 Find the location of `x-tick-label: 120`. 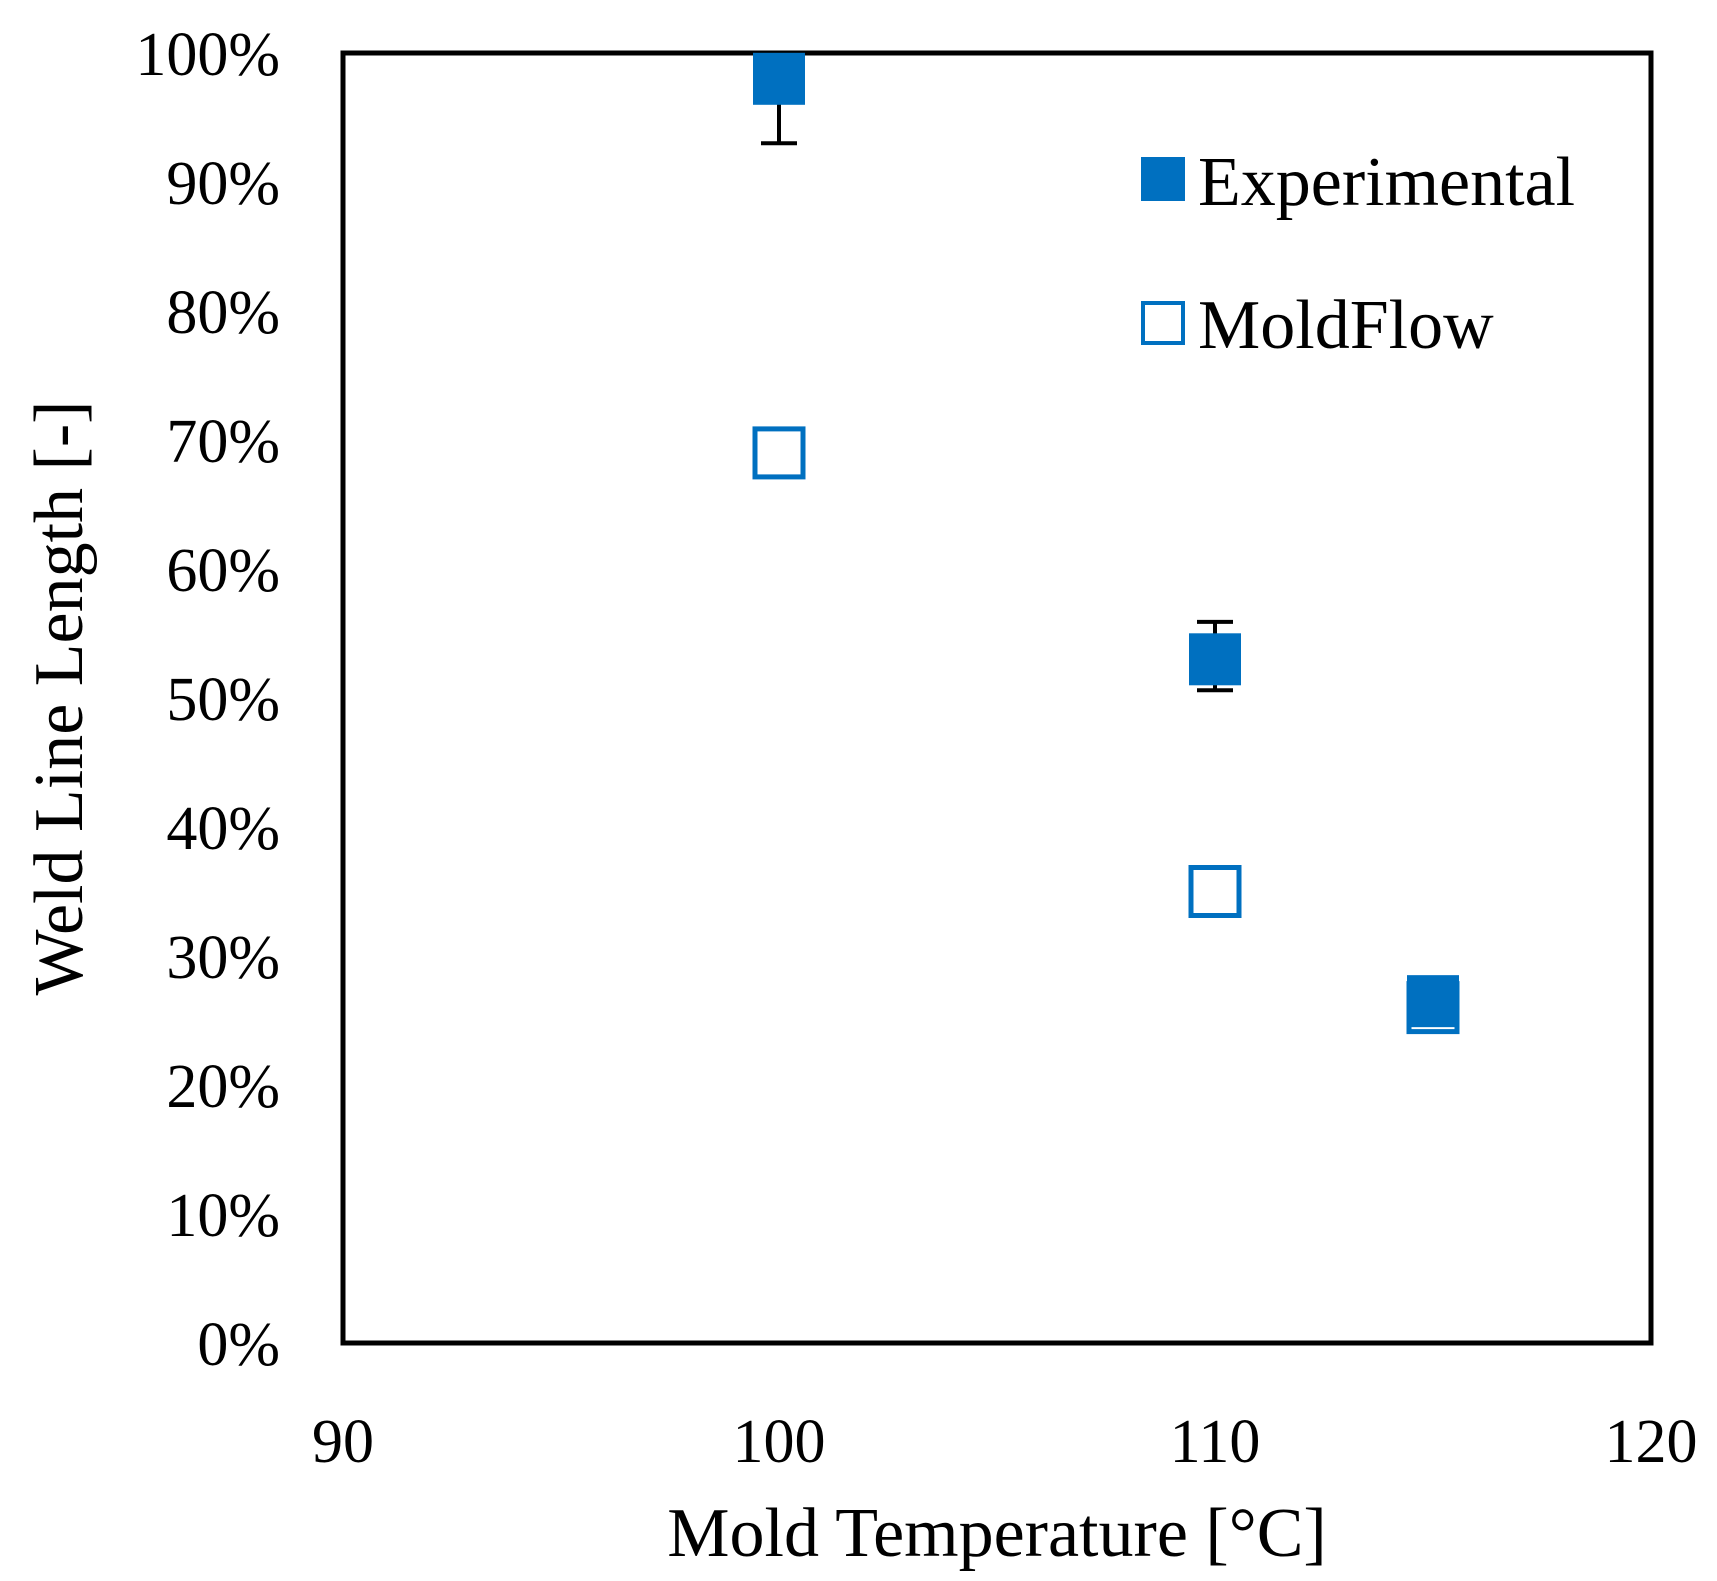

x-tick-label: 120 is located at coordinates (1651, 1442).